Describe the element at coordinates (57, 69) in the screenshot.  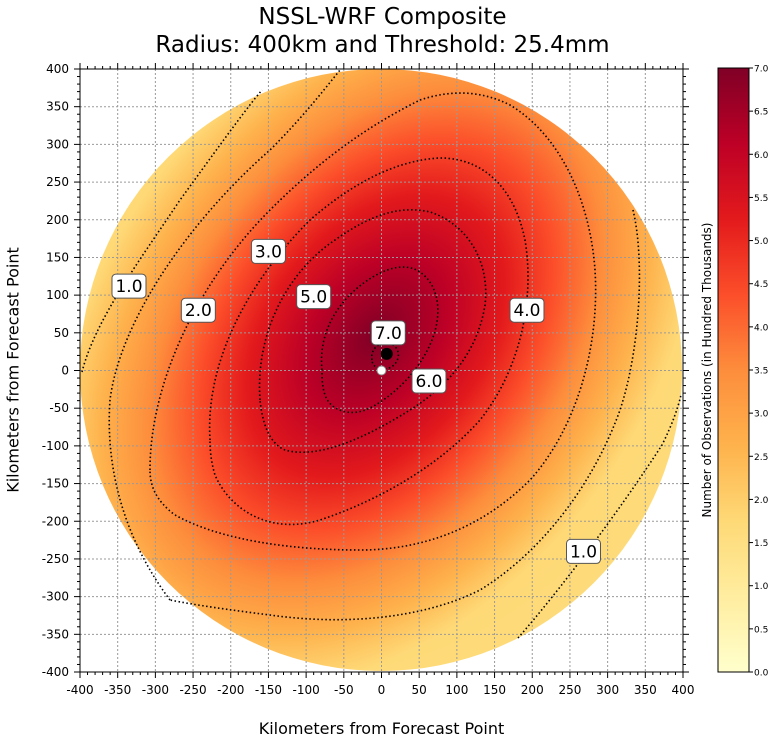
I see `y-tick-label: 400` at that location.